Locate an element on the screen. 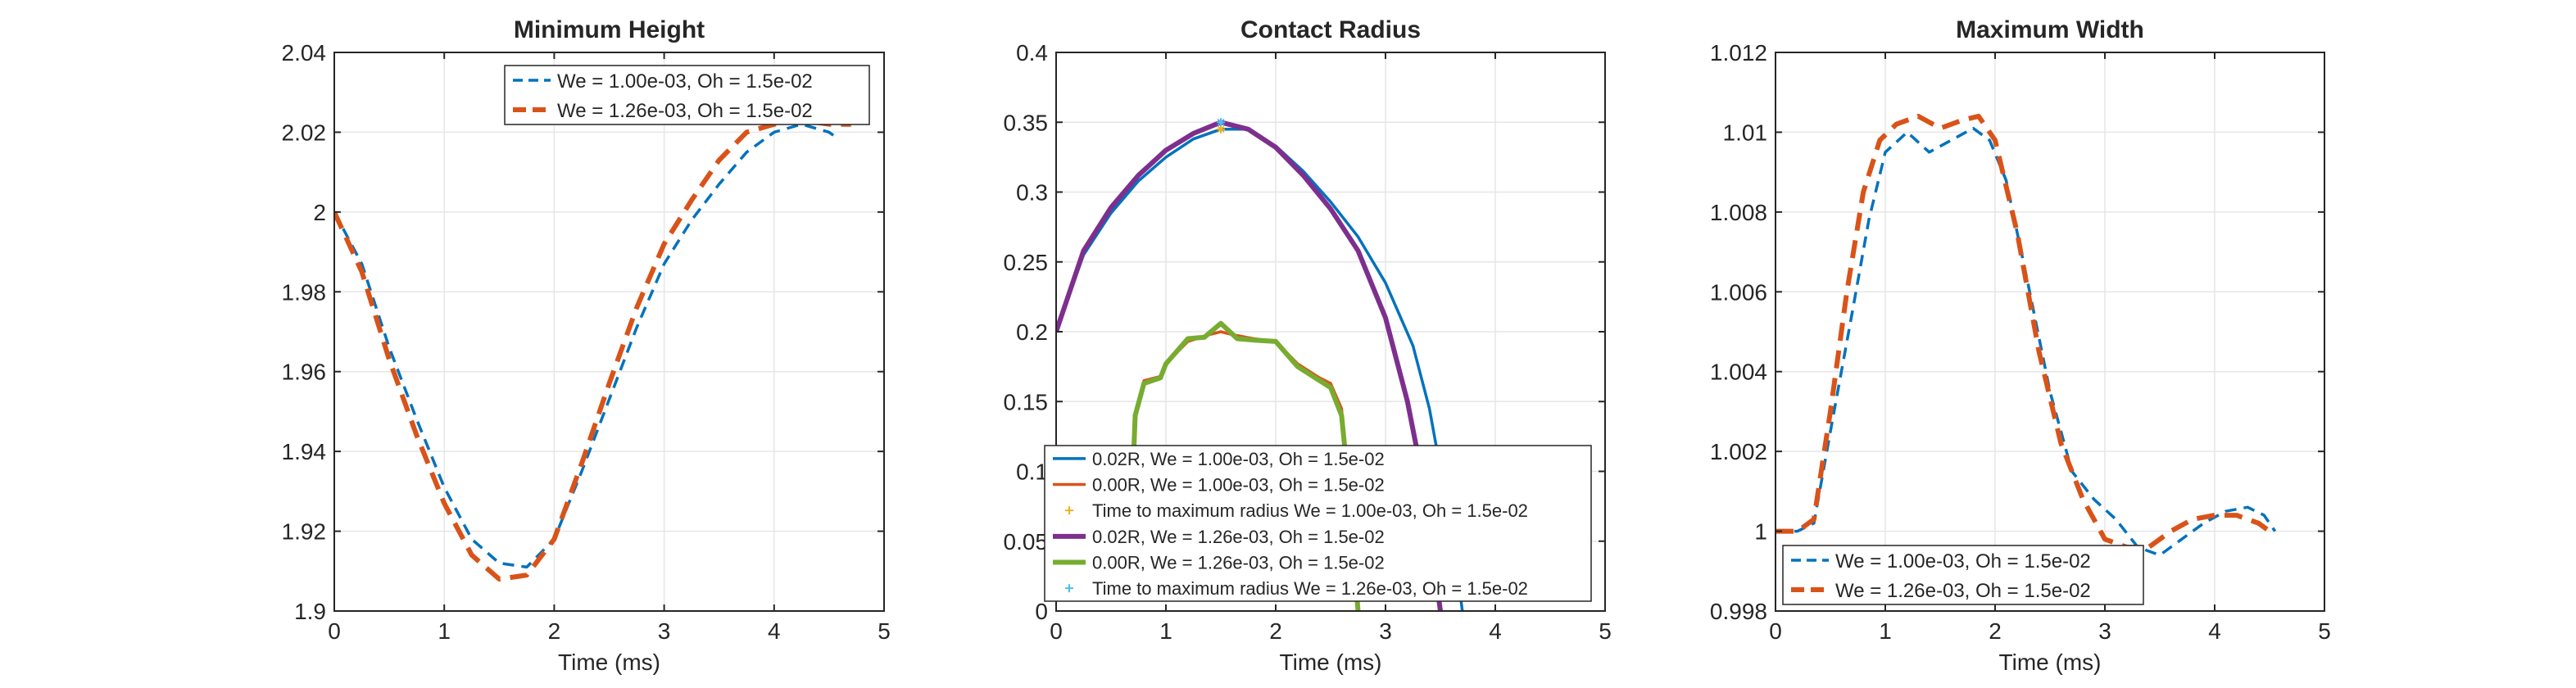 The height and width of the screenshot is (688, 2576). y-tick-label: 2.02 is located at coordinates (304, 132).